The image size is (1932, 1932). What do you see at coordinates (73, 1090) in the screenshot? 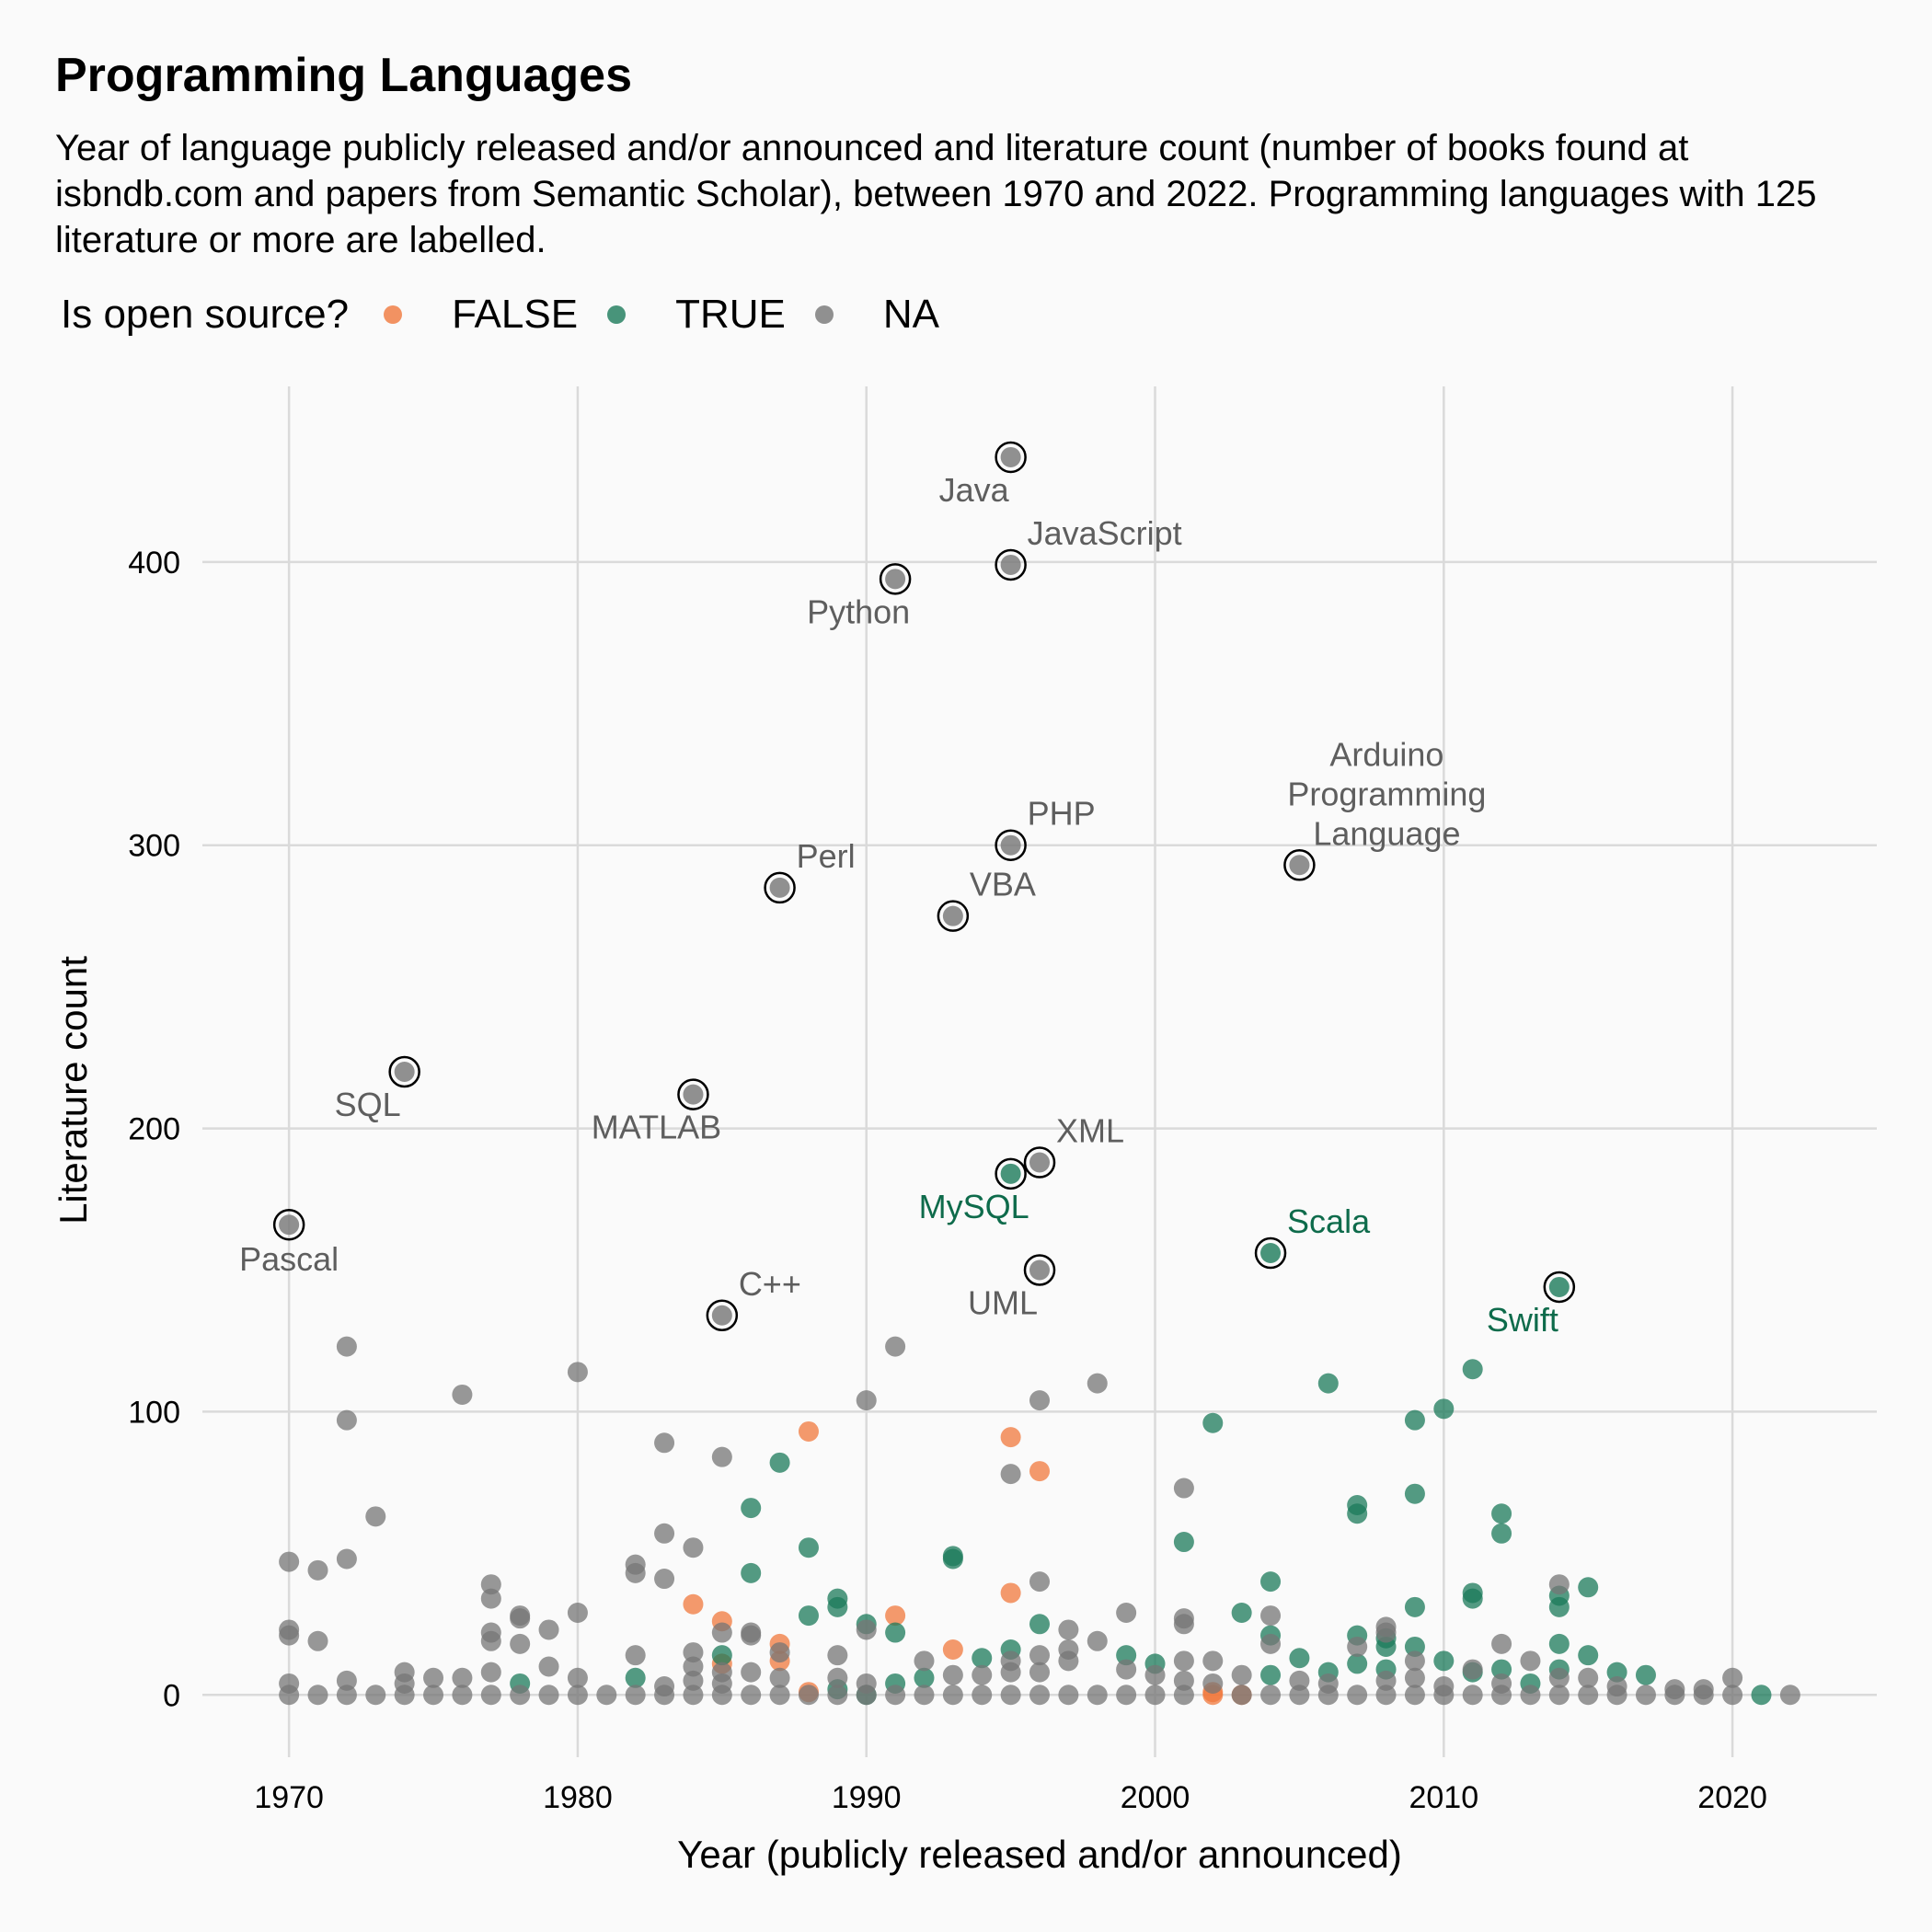
I see `y-axis-title: Literature count` at bounding box center [73, 1090].